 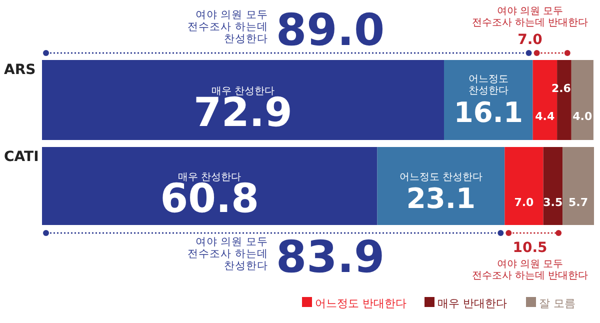 I want to click on legend-label: 잘 모름, so click(x=557, y=303).